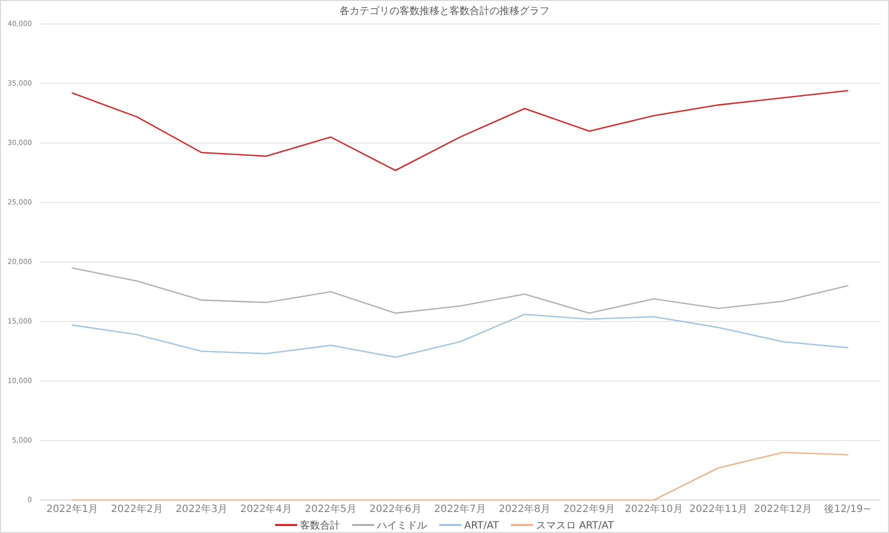 This screenshot has height=533, width=889. I want to click on x-tick-label: 後12/19~, so click(848, 509).